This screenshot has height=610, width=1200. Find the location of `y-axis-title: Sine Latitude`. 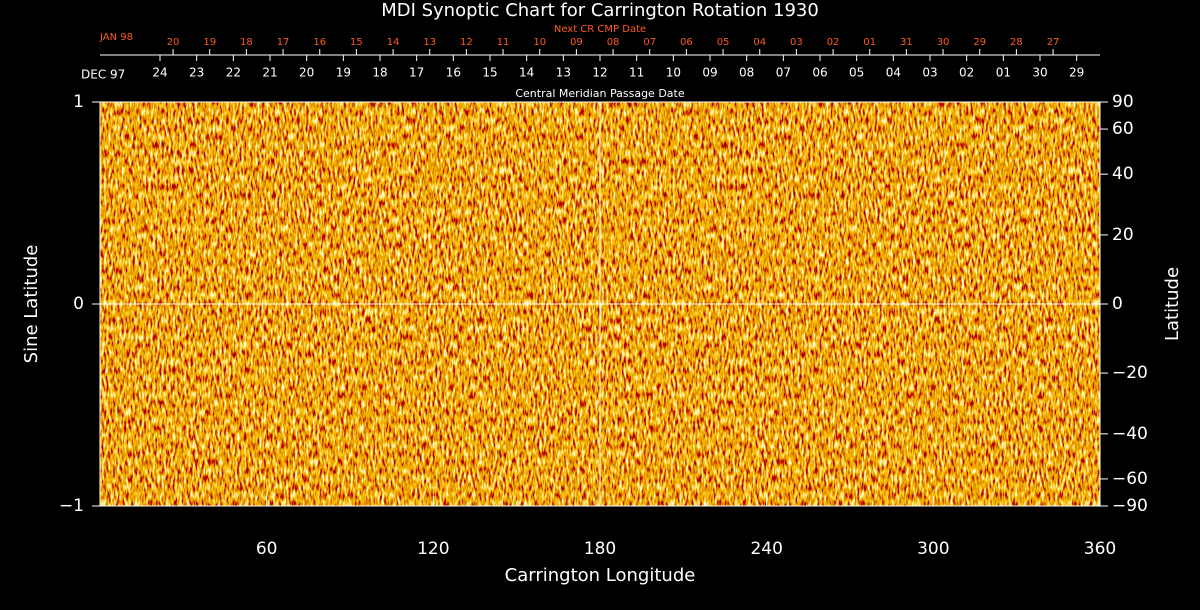

y-axis-title: Sine Latitude is located at coordinates (31, 304).